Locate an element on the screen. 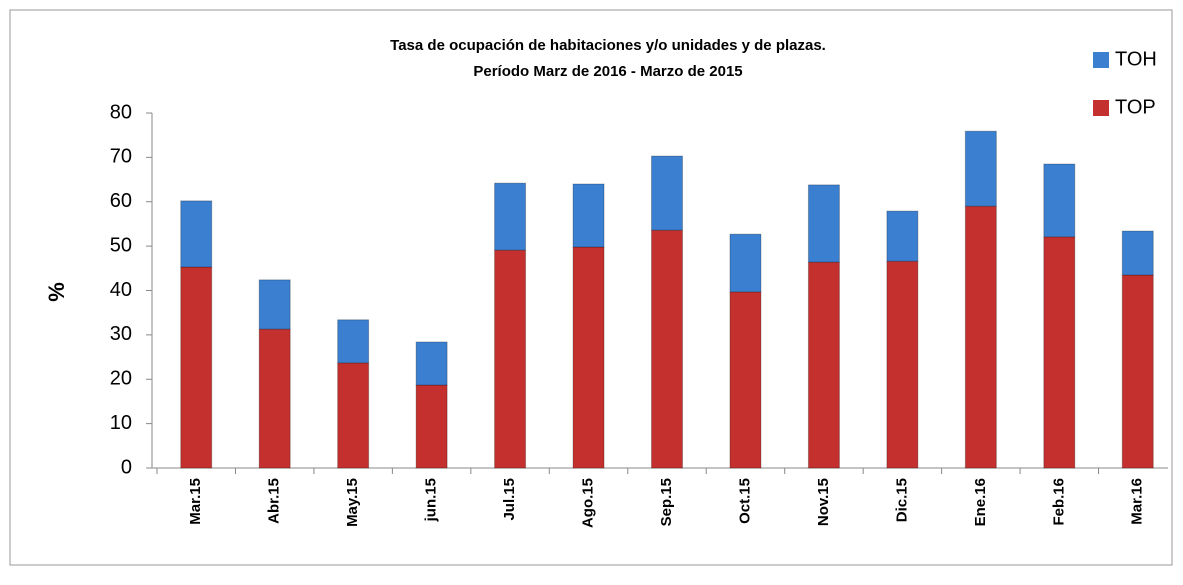 The width and height of the screenshot is (1183, 585). x-tick-label: Mar.16 is located at coordinates (1137, 501).